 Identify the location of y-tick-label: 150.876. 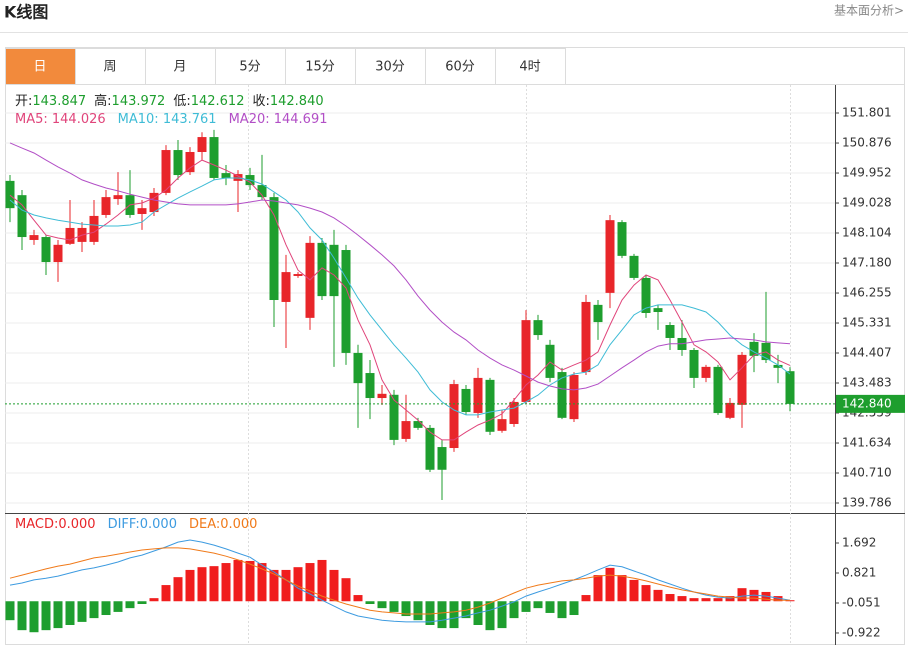
(867, 143).